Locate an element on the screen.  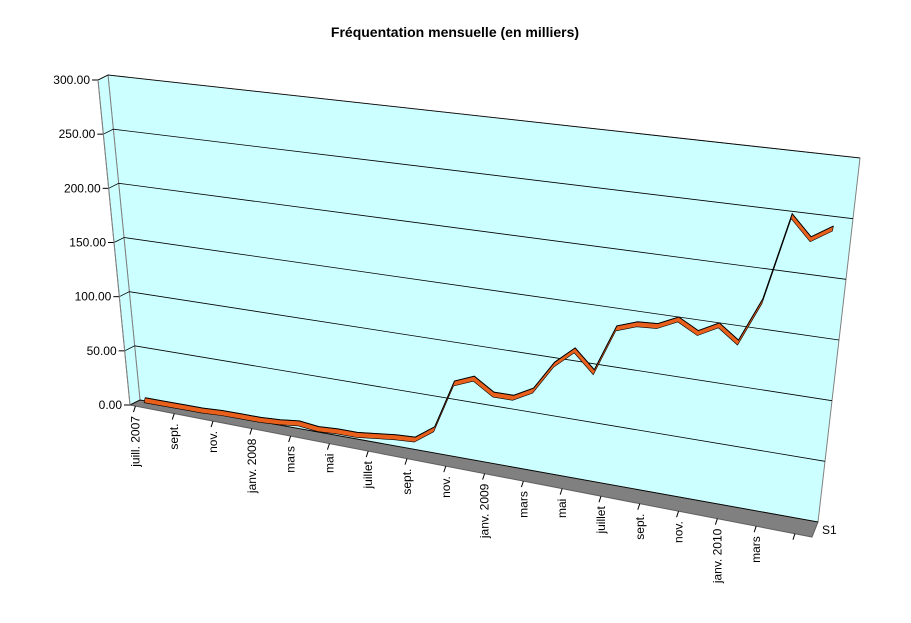
y-tick-label: 50.00 is located at coordinates (102, 351).